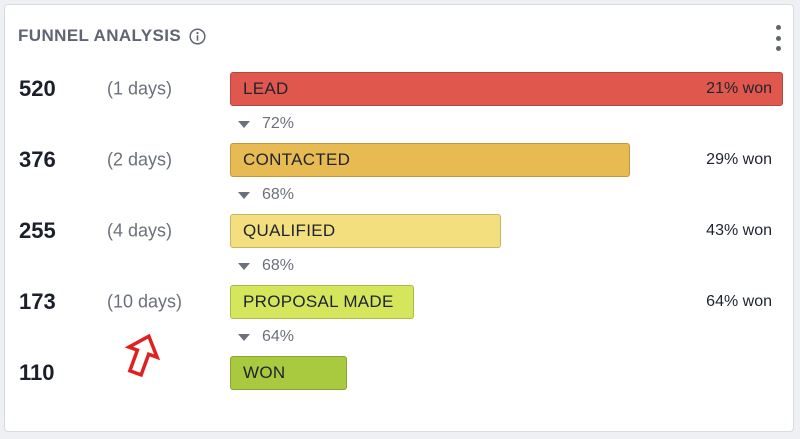 Image resolution: width=800 pixels, height=439 pixels. I want to click on stage-bar-qualified, so click(365, 231).